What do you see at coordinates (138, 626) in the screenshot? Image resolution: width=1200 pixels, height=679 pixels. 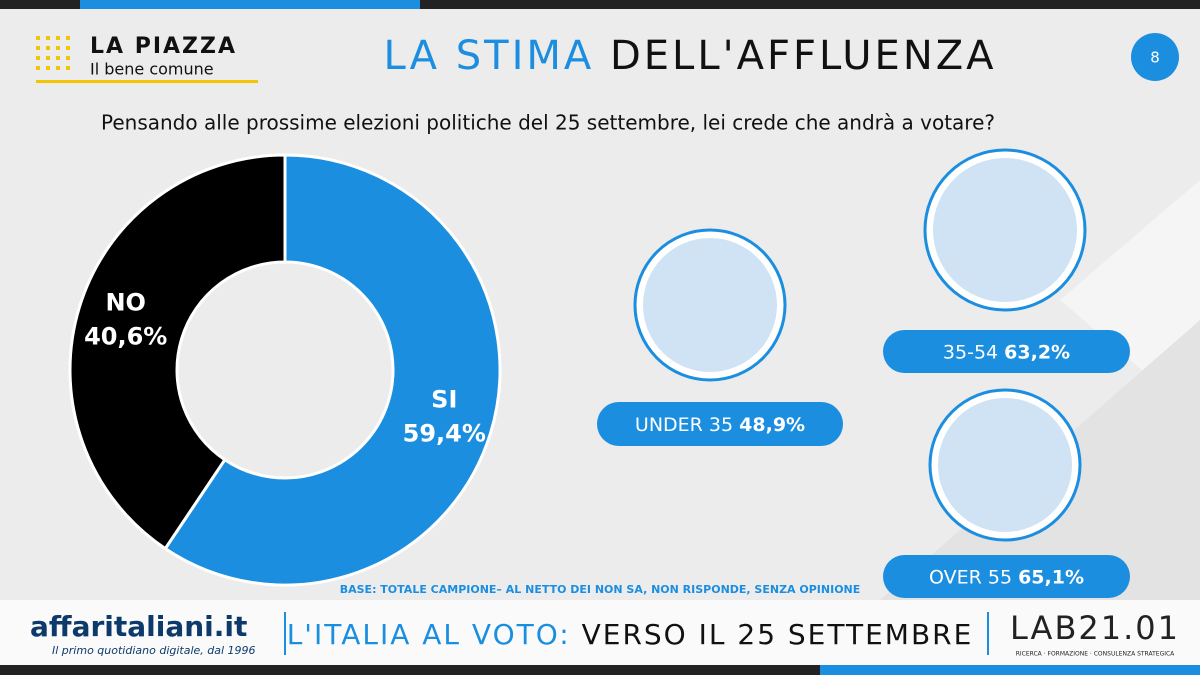 I see `publisher: affaritaliani.it` at bounding box center [138, 626].